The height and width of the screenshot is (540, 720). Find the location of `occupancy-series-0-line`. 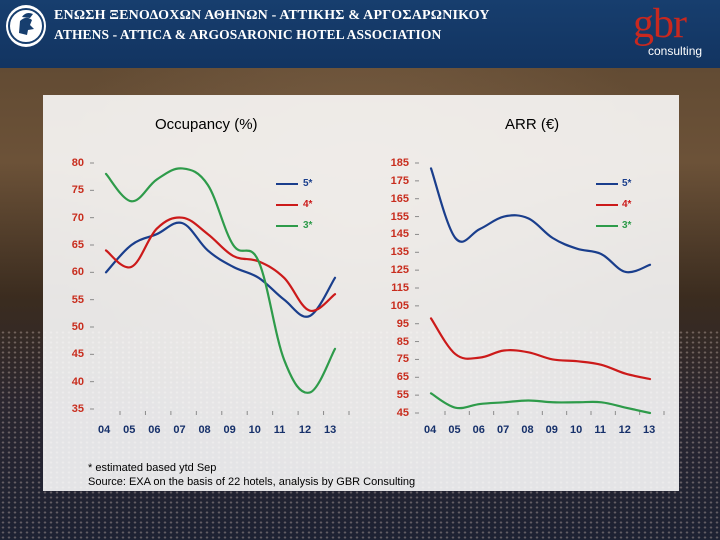

occupancy-series-0-line is located at coordinates (220, 269).